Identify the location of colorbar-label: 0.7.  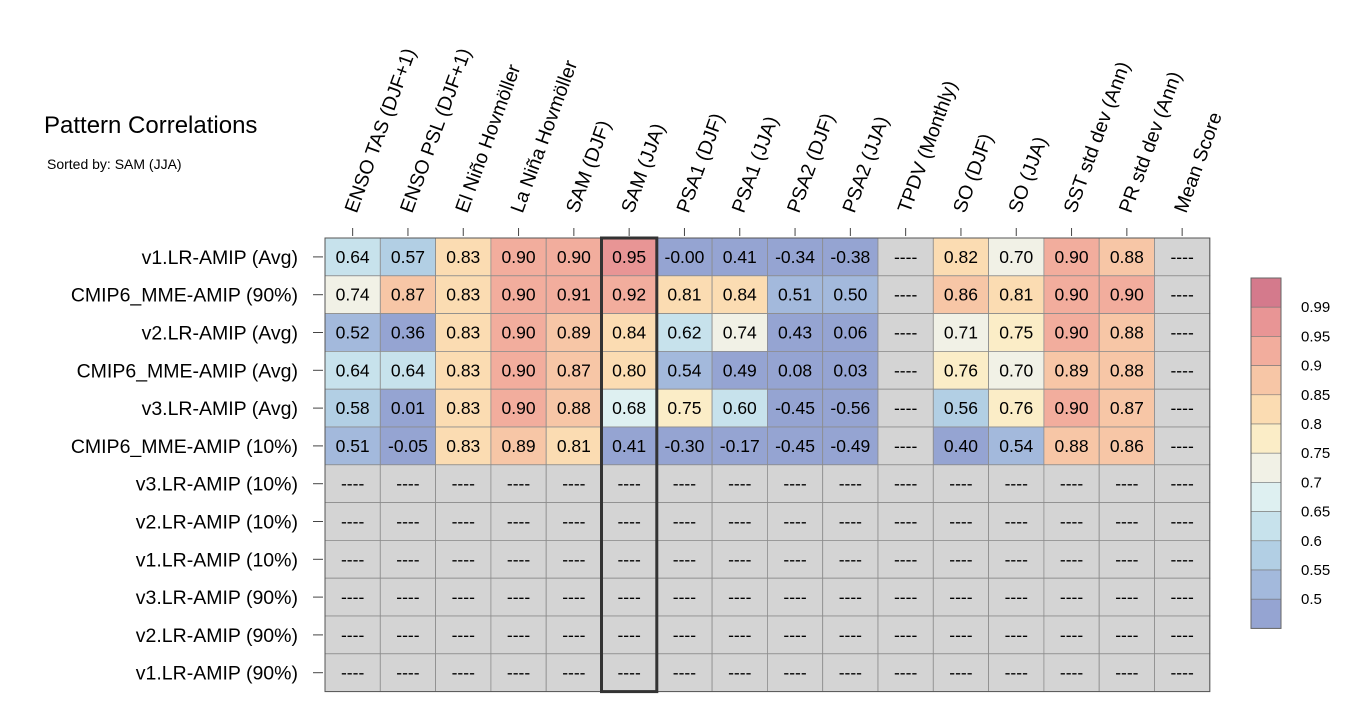
(1311, 482).